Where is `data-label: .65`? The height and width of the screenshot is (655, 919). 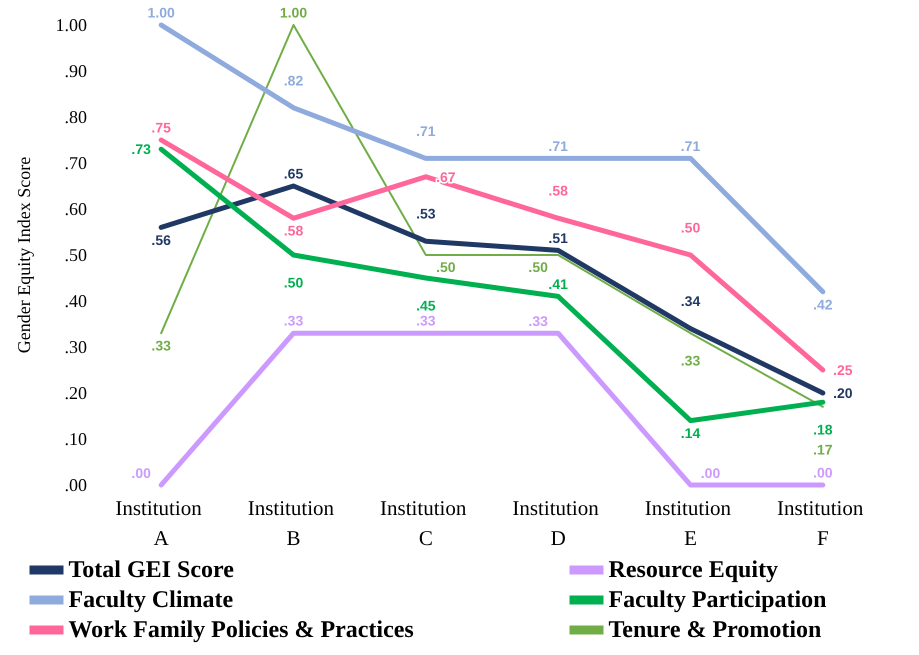
data-label: .65 is located at coordinates (294, 174).